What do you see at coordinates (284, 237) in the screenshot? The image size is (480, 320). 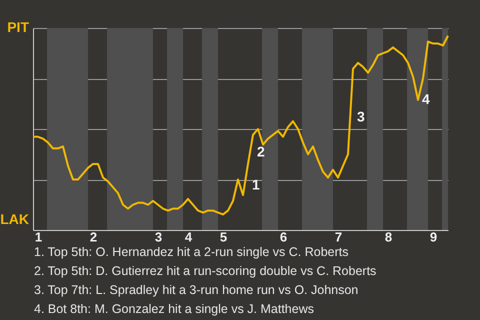 I see `x-tick-label: 6` at bounding box center [284, 237].